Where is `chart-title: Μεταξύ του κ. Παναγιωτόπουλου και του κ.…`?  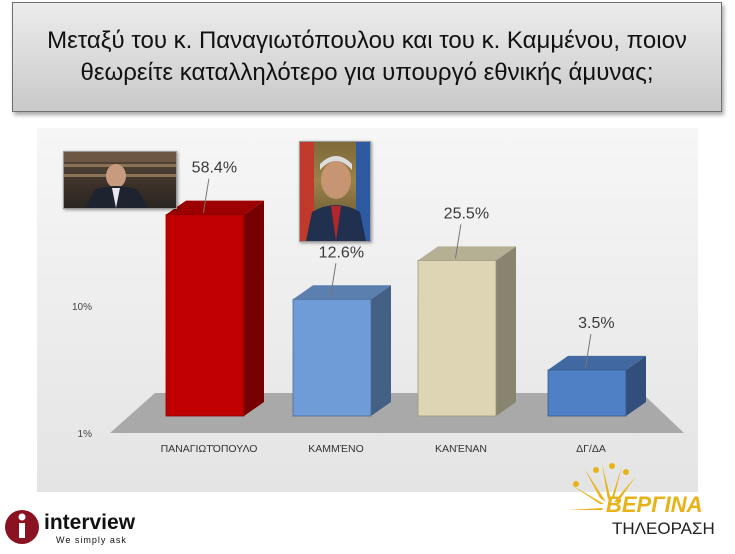
chart-title: Μεταξύ του κ. Παναγιωτόπουλου και του κ.… is located at coordinates (367, 56).